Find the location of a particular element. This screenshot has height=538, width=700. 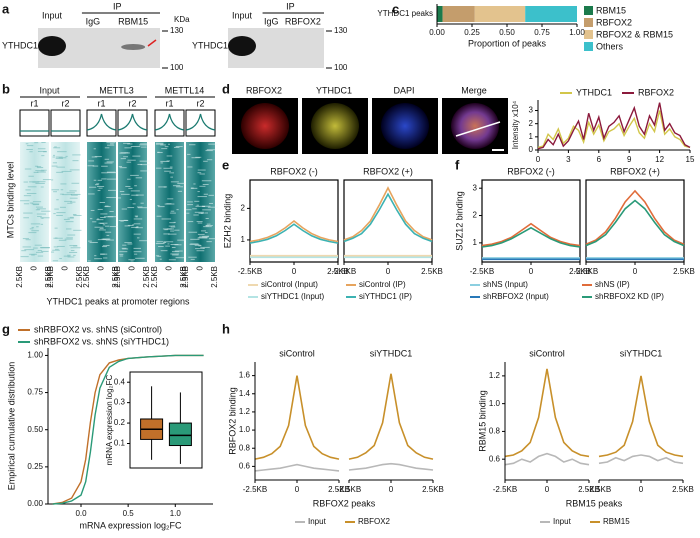

x-tick-label: 15 is located at coordinates (690, 159).